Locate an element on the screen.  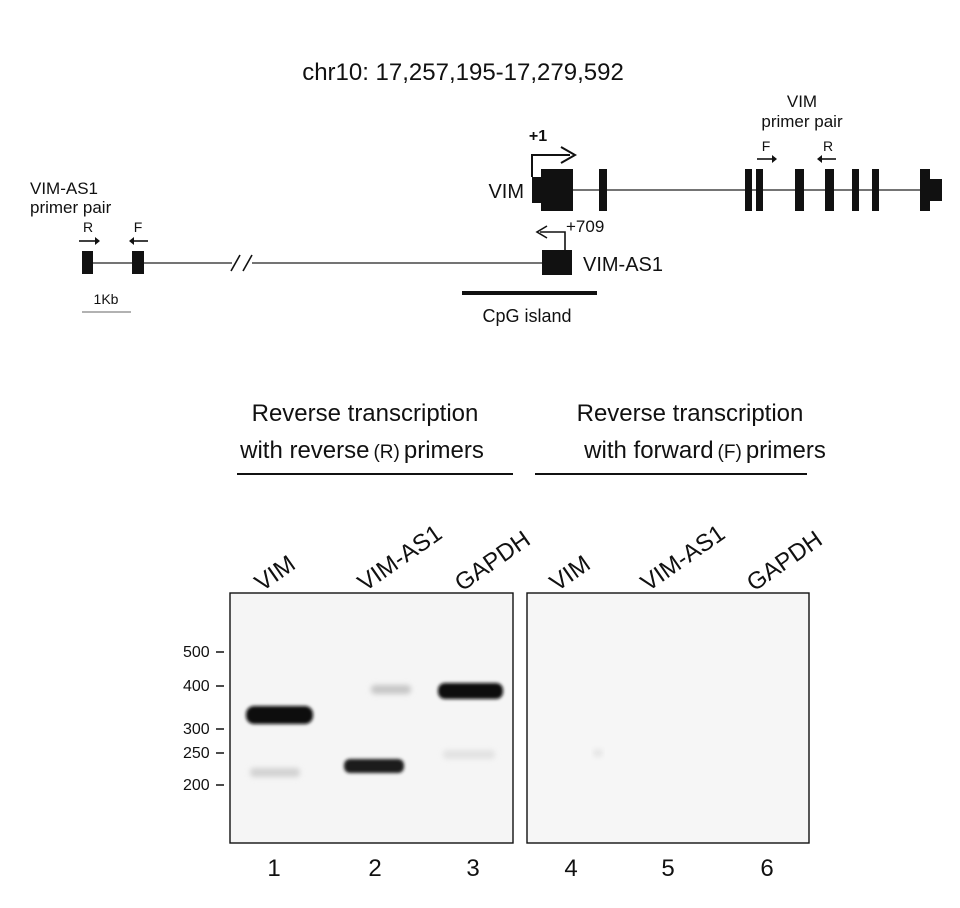
cpg-island-label: CpG island is located at coordinates (526, 316).